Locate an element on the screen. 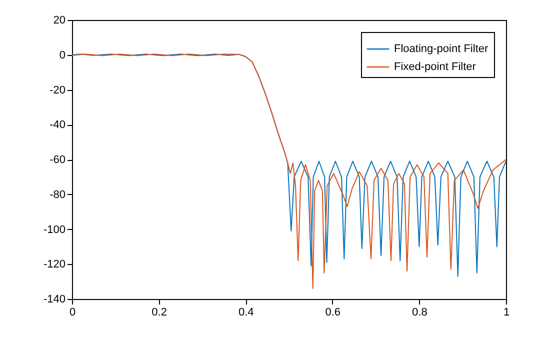 This screenshot has height=337, width=560. y-tick-label: 0 is located at coordinates (62, 55).